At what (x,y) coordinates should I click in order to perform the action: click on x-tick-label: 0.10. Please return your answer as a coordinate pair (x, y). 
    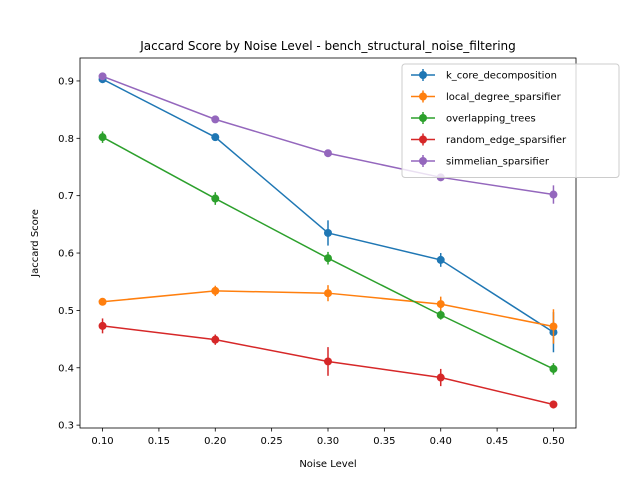
    Looking at the image, I should click on (102, 441).